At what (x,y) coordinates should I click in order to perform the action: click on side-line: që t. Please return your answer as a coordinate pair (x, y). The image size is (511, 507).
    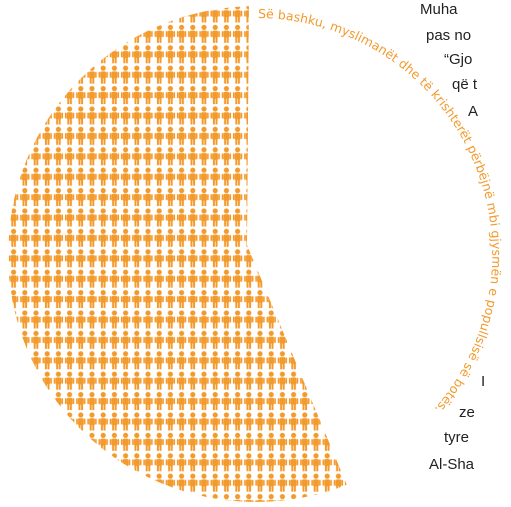
    Looking at the image, I should click on (465, 84).